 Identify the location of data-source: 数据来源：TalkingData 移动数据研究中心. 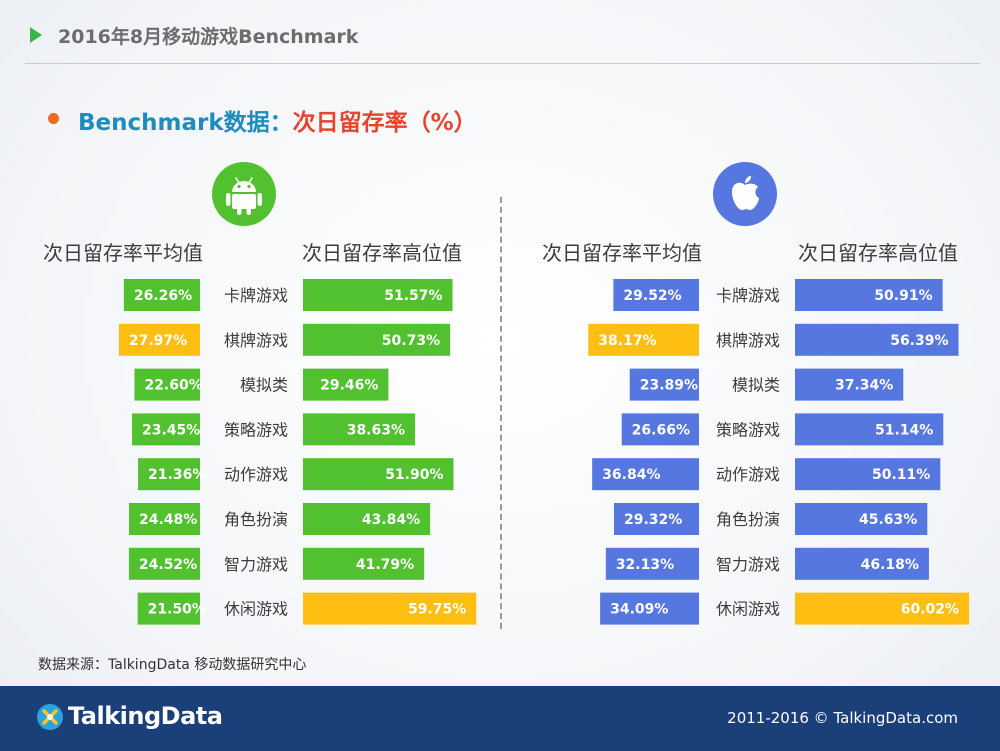
(172, 665).